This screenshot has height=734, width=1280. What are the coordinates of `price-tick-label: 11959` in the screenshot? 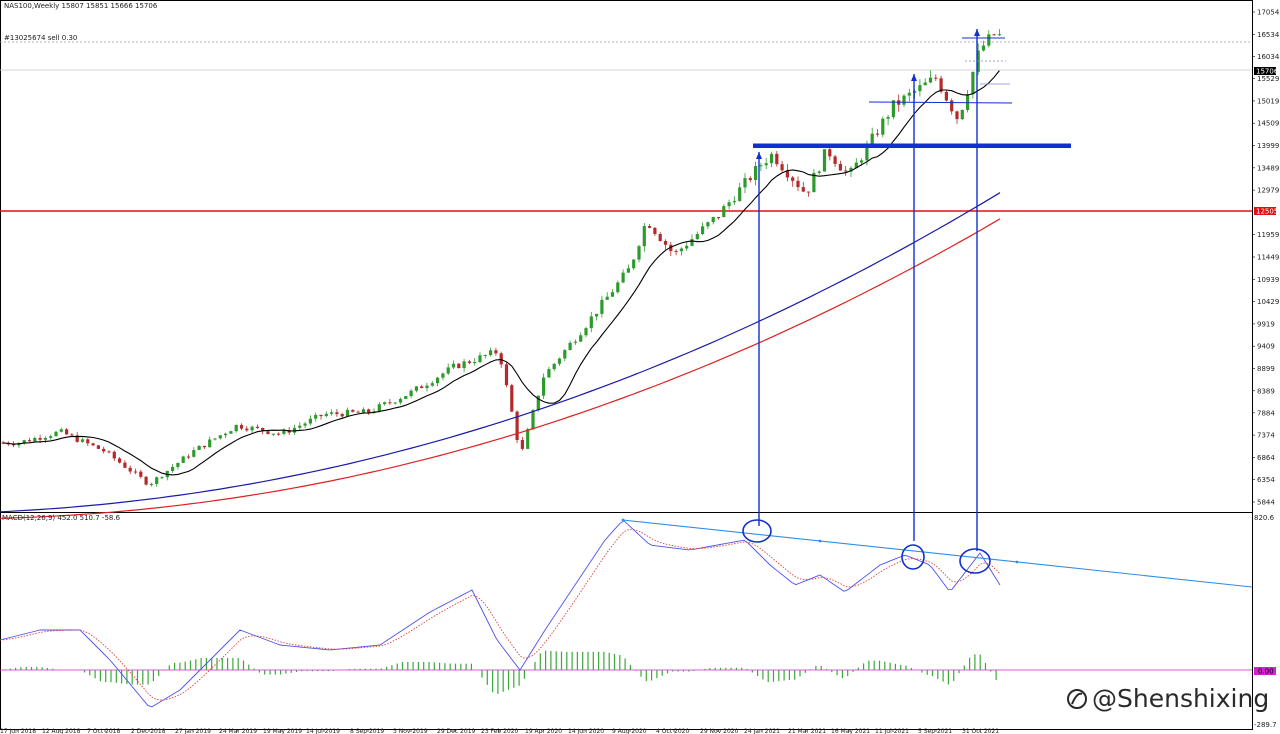 It's located at (1268, 235).